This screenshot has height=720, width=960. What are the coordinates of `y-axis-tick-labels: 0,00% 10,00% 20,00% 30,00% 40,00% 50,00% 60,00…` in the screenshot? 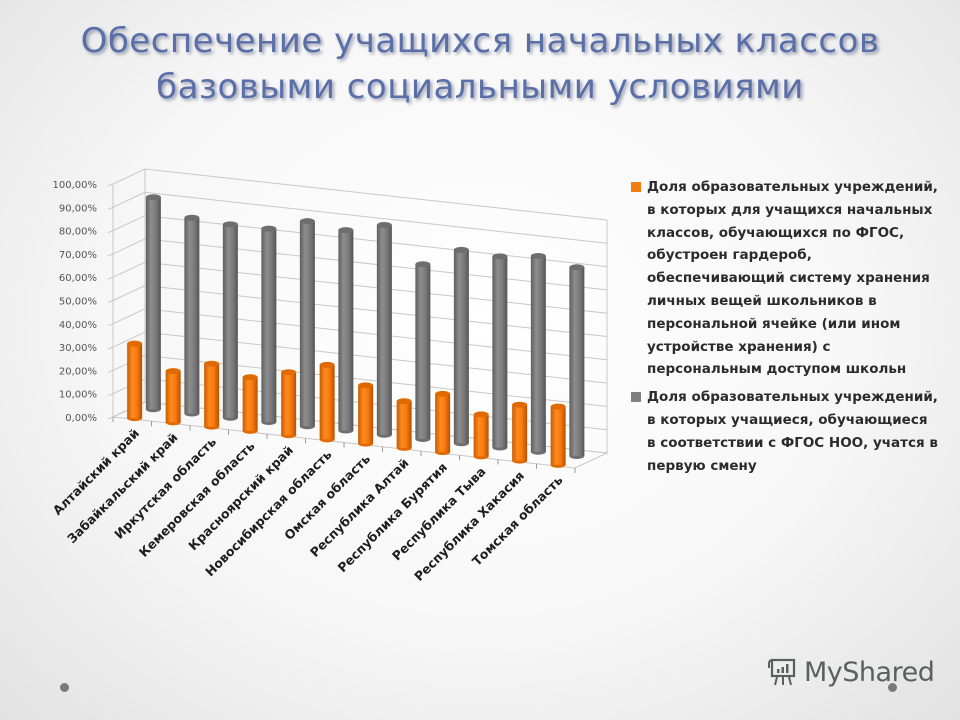 It's located at (75, 302).